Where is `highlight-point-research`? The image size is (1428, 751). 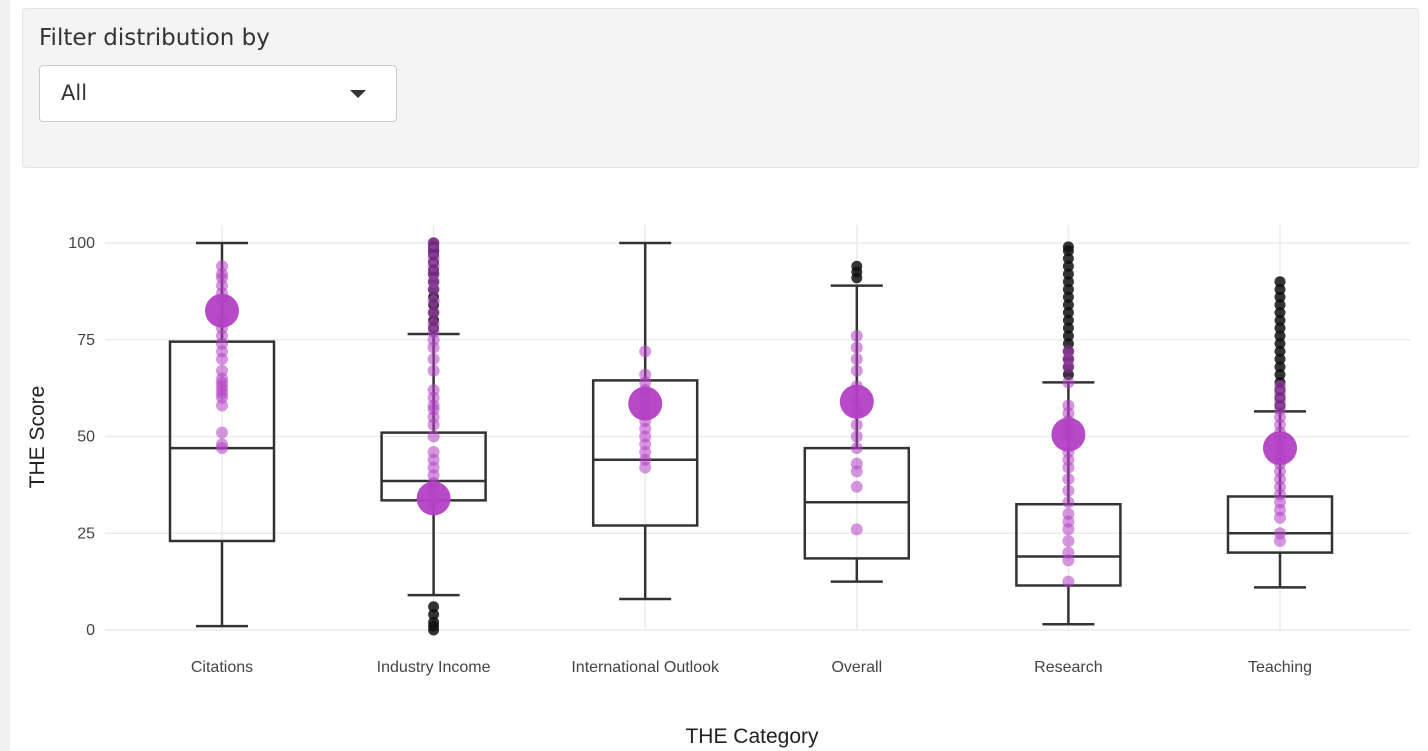
highlight-point-research is located at coordinates (1068, 434).